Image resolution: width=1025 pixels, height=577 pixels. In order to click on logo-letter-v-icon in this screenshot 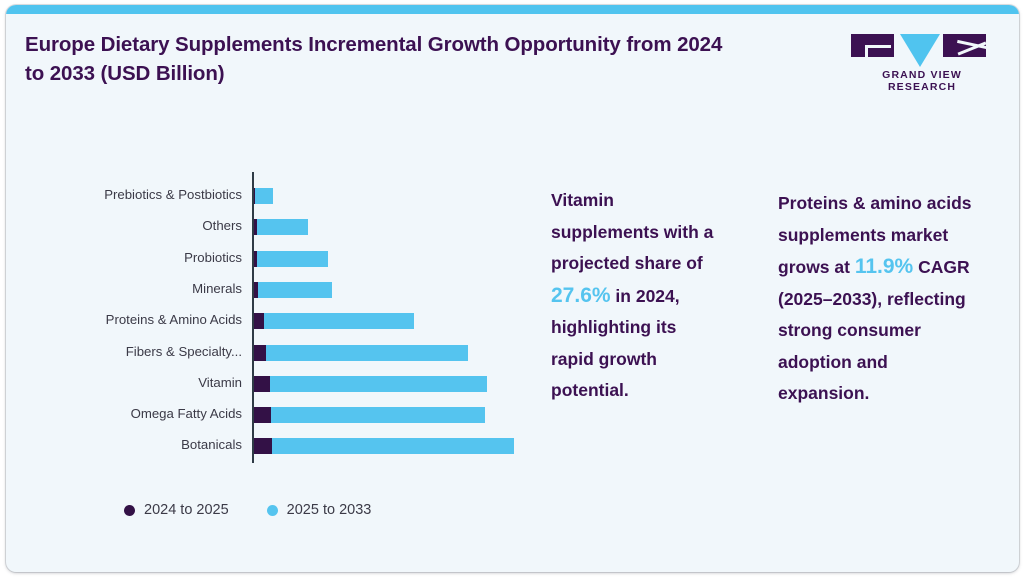, I will do `click(920, 50)`.